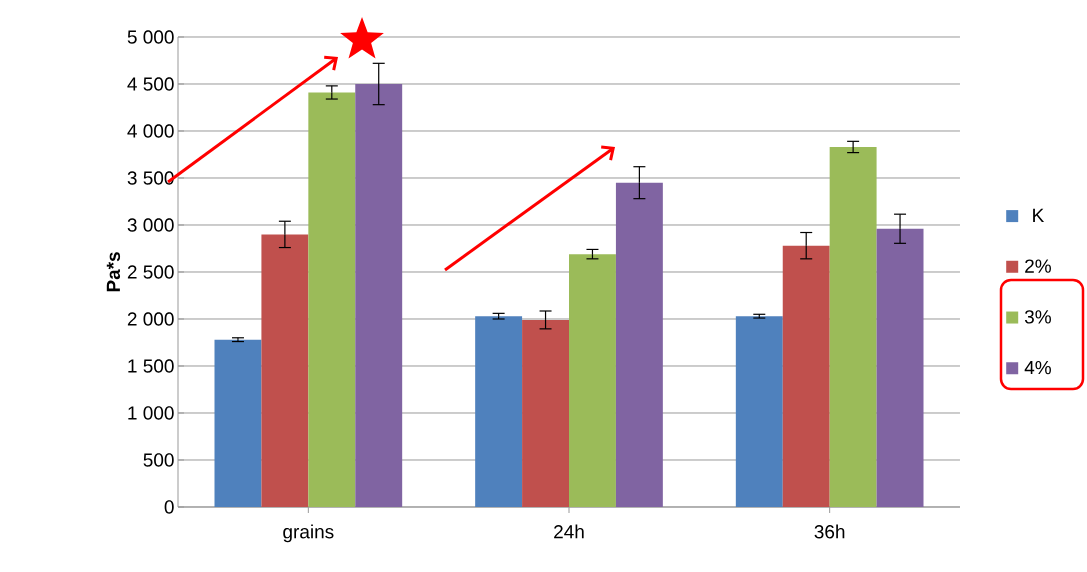  Describe the element at coordinates (150, 225) in the screenshot. I see `y-tick-label: 3 000` at that location.